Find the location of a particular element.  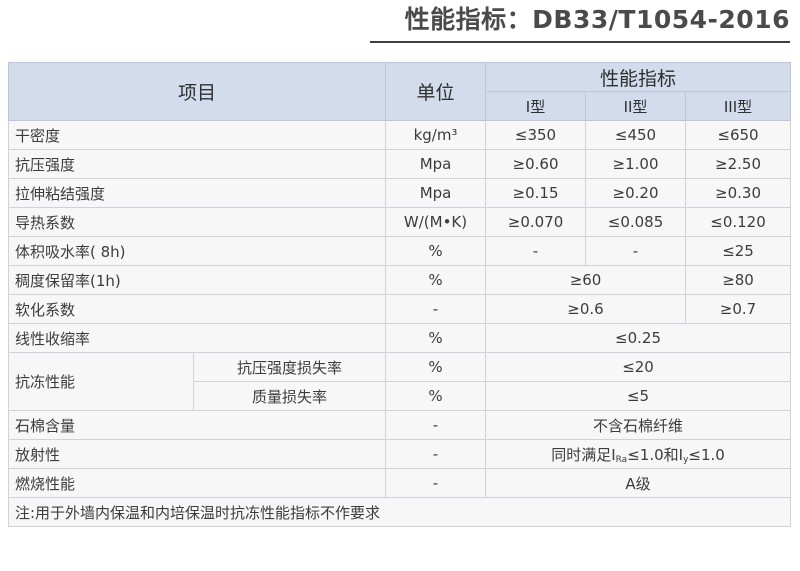

radioactivity-sub-ra: Ra is located at coordinates (621, 459).